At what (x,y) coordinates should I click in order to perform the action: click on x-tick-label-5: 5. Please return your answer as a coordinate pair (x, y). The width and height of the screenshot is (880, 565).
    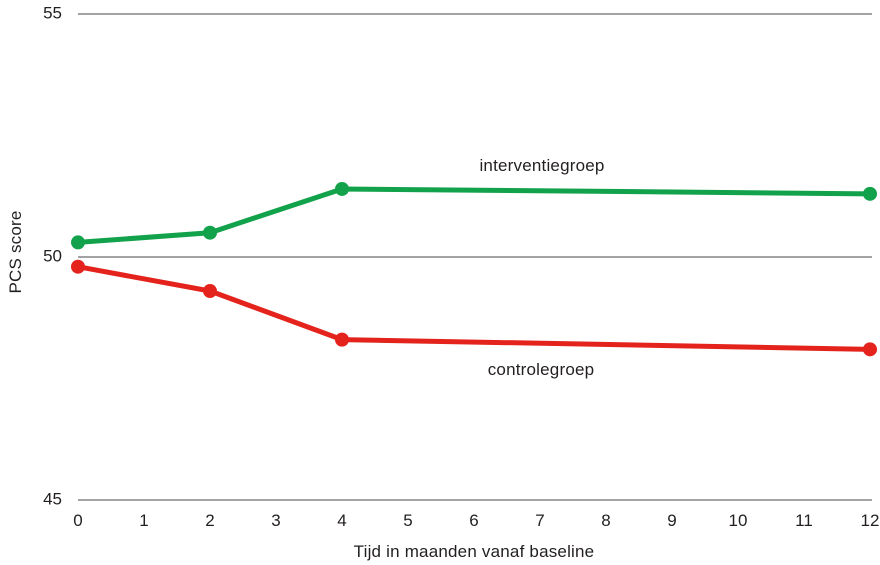
    Looking at the image, I should click on (408, 520).